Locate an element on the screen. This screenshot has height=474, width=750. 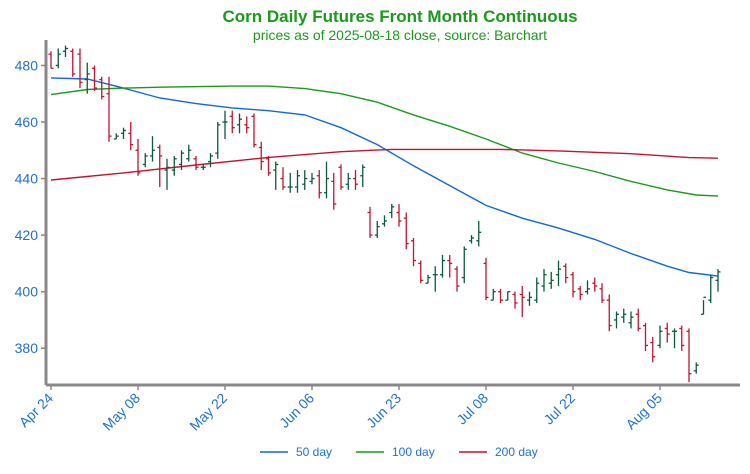
x-tick-label: Jul 08 is located at coordinates (472, 409).